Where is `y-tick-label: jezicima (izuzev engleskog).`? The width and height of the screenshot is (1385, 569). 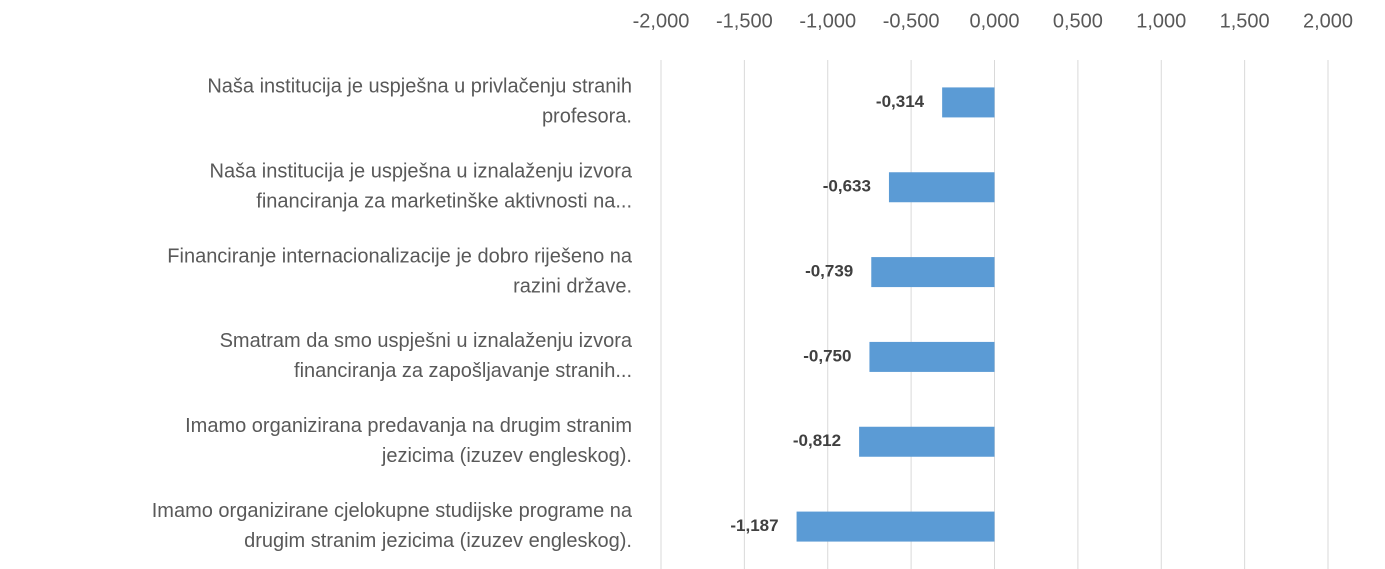 y-tick-label: jezicima (izuzev engleskog). is located at coordinates (506, 456).